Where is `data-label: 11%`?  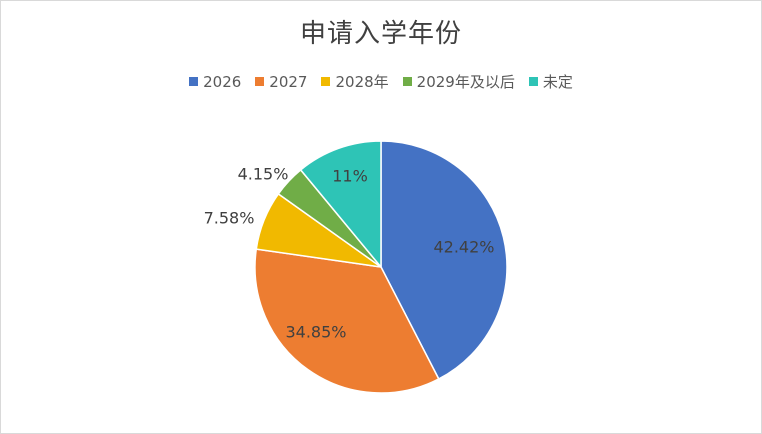 data-label: 11% is located at coordinates (350, 176).